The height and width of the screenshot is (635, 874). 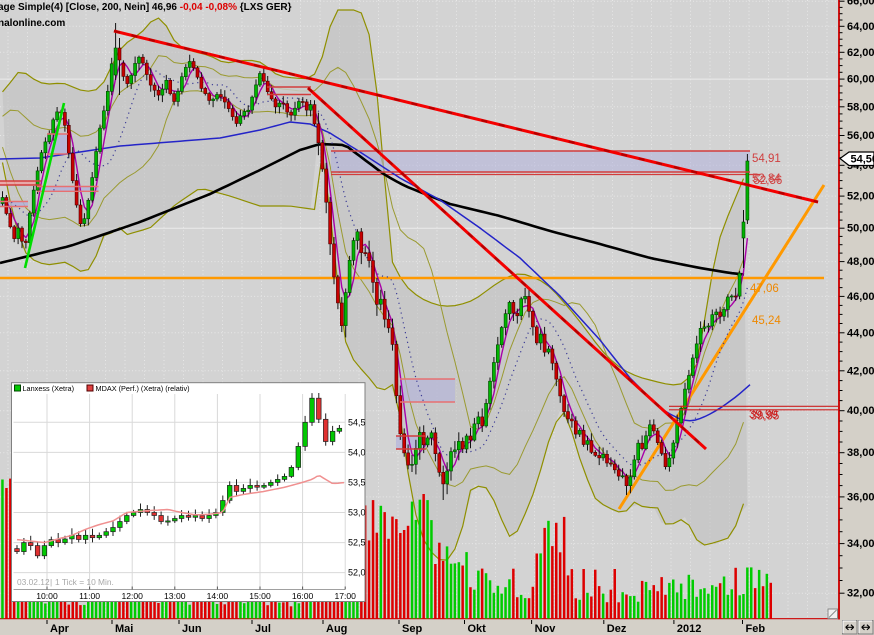 What do you see at coordinates (60, 629) in the screenshot?
I see `svg-text: Apr` at bounding box center [60, 629].